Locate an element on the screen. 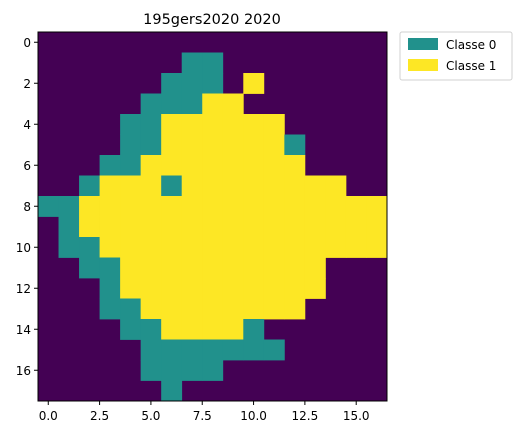 The height and width of the screenshot is (435, 522). y-tick-label: 0 is located at coordinates (27, 43).